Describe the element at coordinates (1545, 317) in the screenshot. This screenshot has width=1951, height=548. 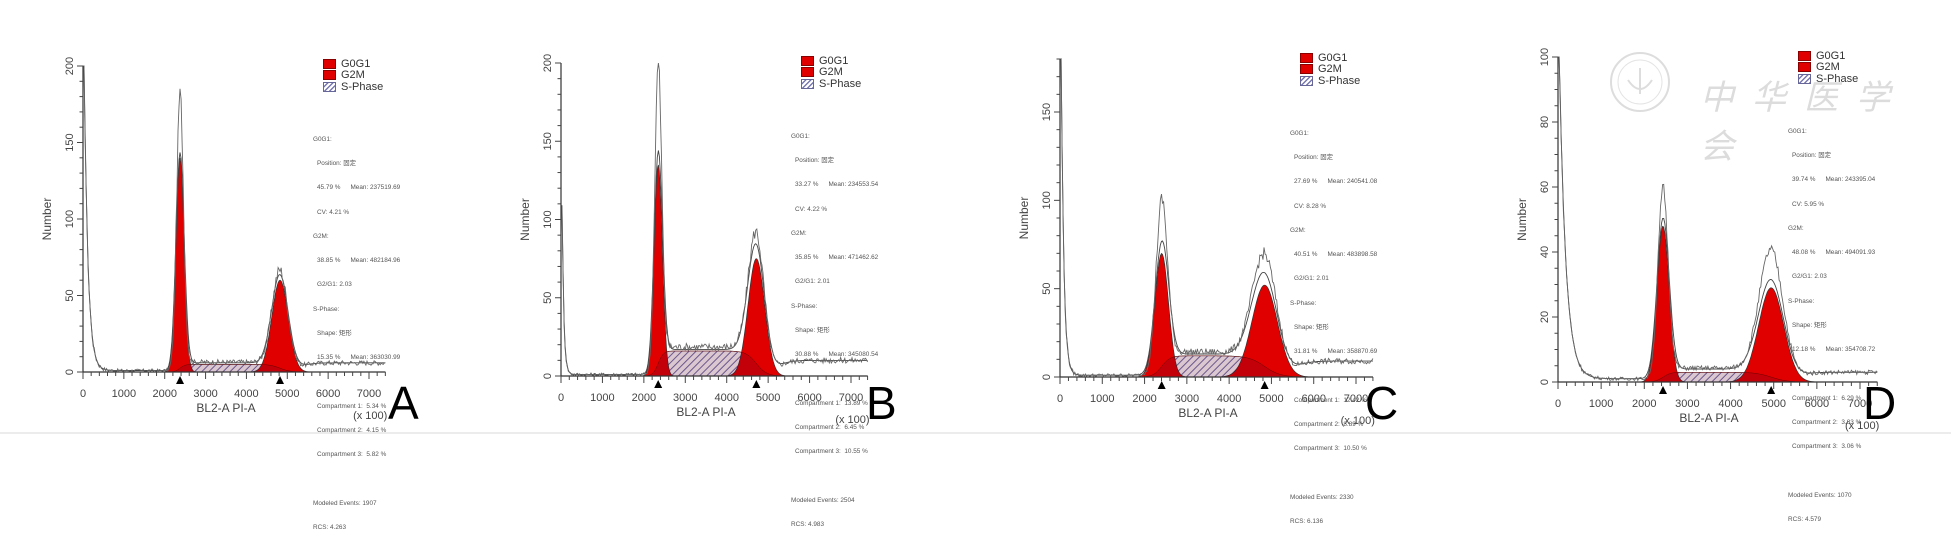
I see `y-tick-label: 20` at that location.